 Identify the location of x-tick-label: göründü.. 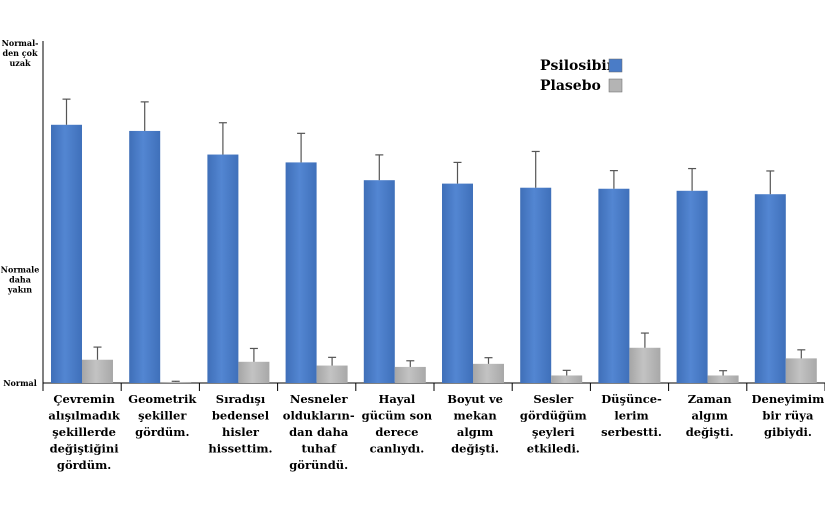
(318, 465).